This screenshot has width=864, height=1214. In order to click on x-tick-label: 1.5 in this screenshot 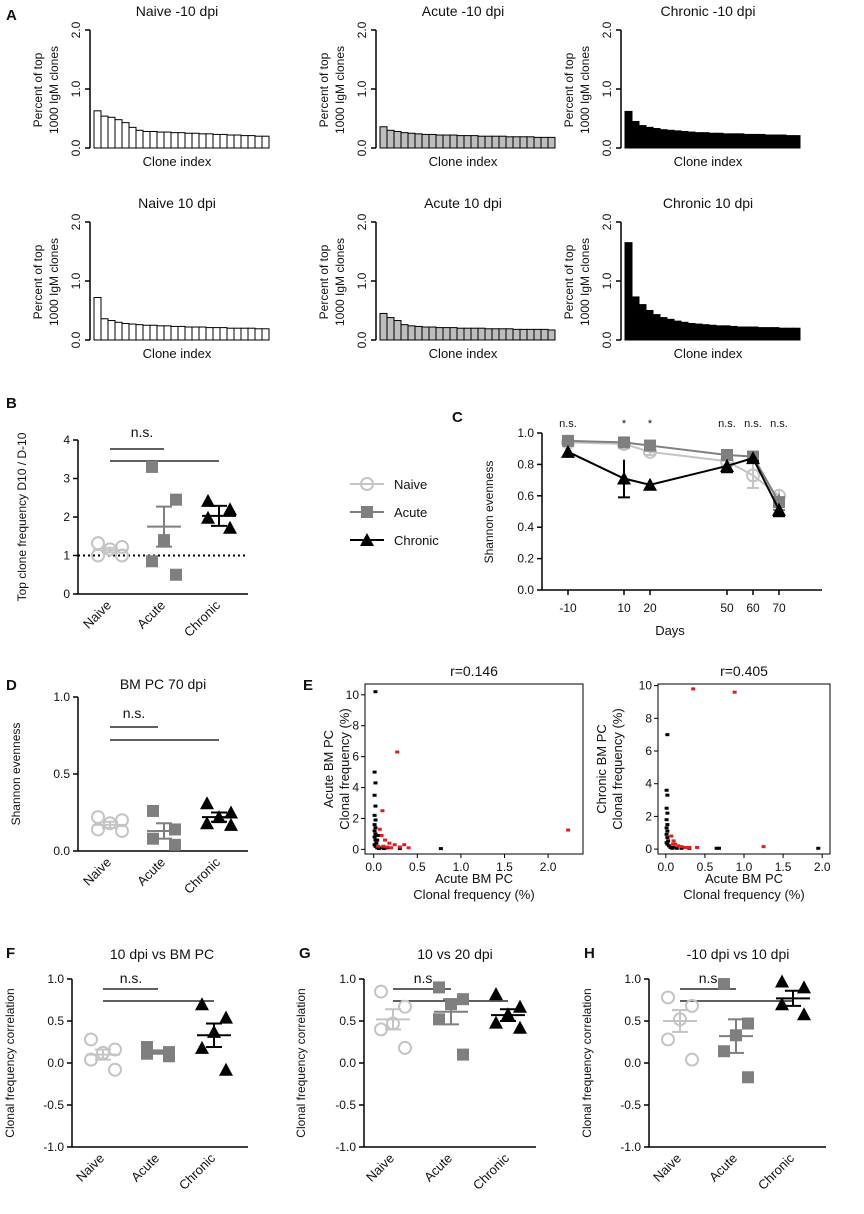, I will do `click(783, 867)`.